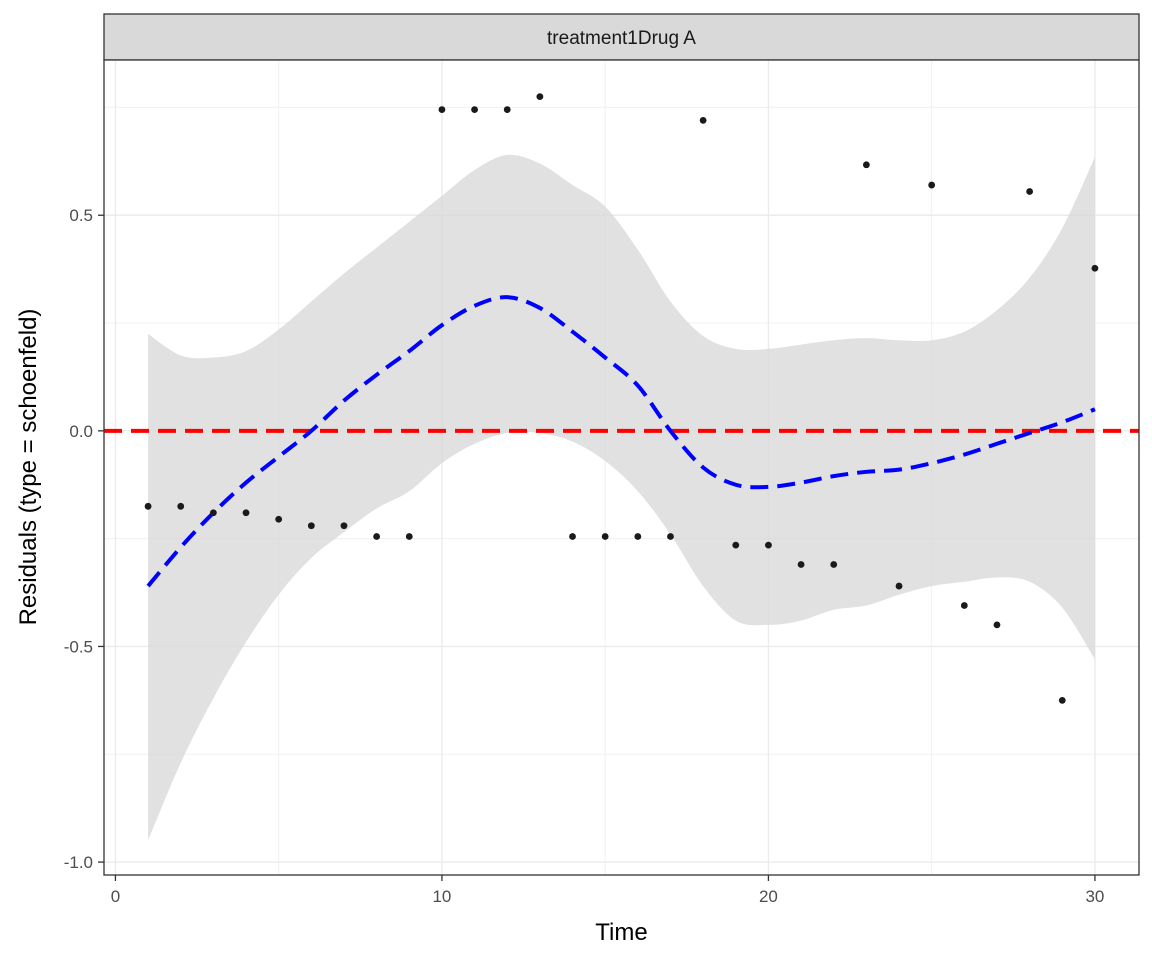 This screenshot has height=960, width=1152. What do you see at coordinates (84, 539) in the screenshot?
I see `y-axis: -1.0 -0.5 0.0 0.5` at bounding box center [84, 539].